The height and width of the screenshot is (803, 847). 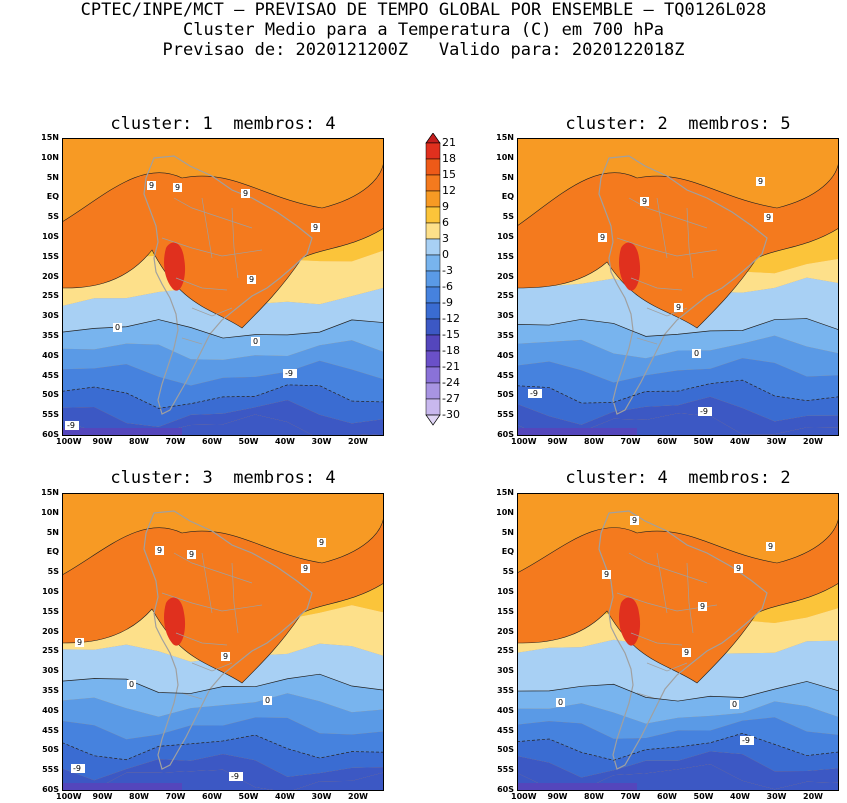 I want to click on colorbar-tick-label: 3, so click(x=445, y=238).